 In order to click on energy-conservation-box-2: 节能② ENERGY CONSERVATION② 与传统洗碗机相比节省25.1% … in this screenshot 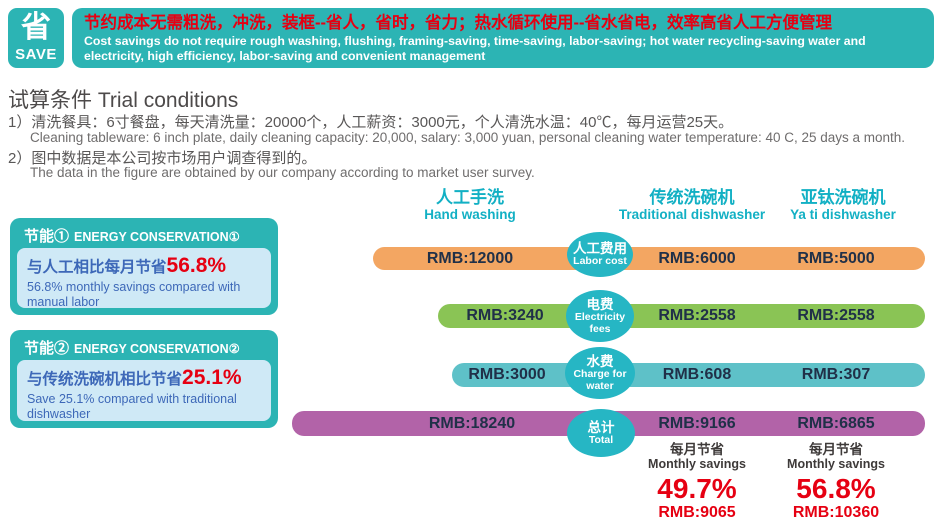, I will do `click(144, 379)`.